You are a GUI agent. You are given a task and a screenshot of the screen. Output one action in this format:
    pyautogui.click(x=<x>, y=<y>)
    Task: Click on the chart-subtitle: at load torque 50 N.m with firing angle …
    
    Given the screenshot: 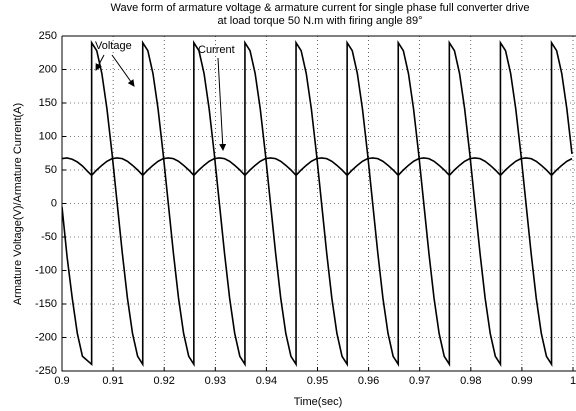 What is the action you would take?
    pyautogui.click(x=320, y=21)
    